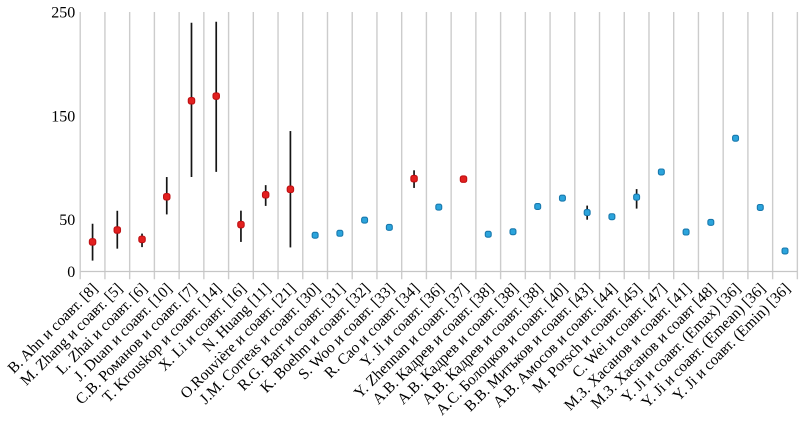  I want to click on svg-text: 50, so click(67, 220).